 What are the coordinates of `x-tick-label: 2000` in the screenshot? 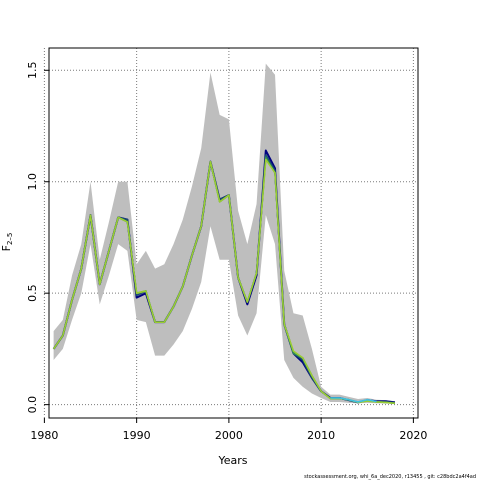 It's located at (229, 435).